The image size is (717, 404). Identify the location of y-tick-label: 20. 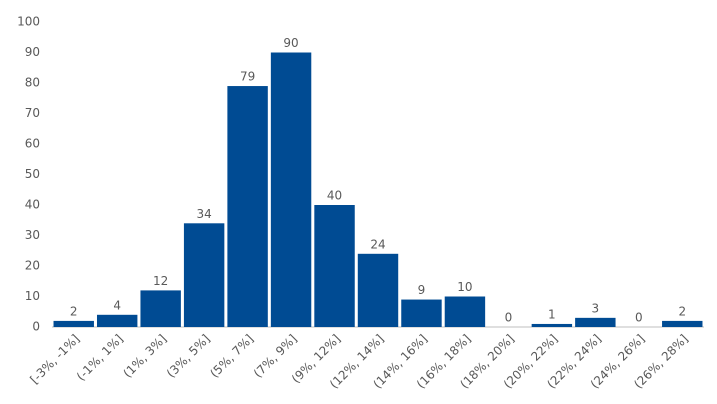
(32, 266).